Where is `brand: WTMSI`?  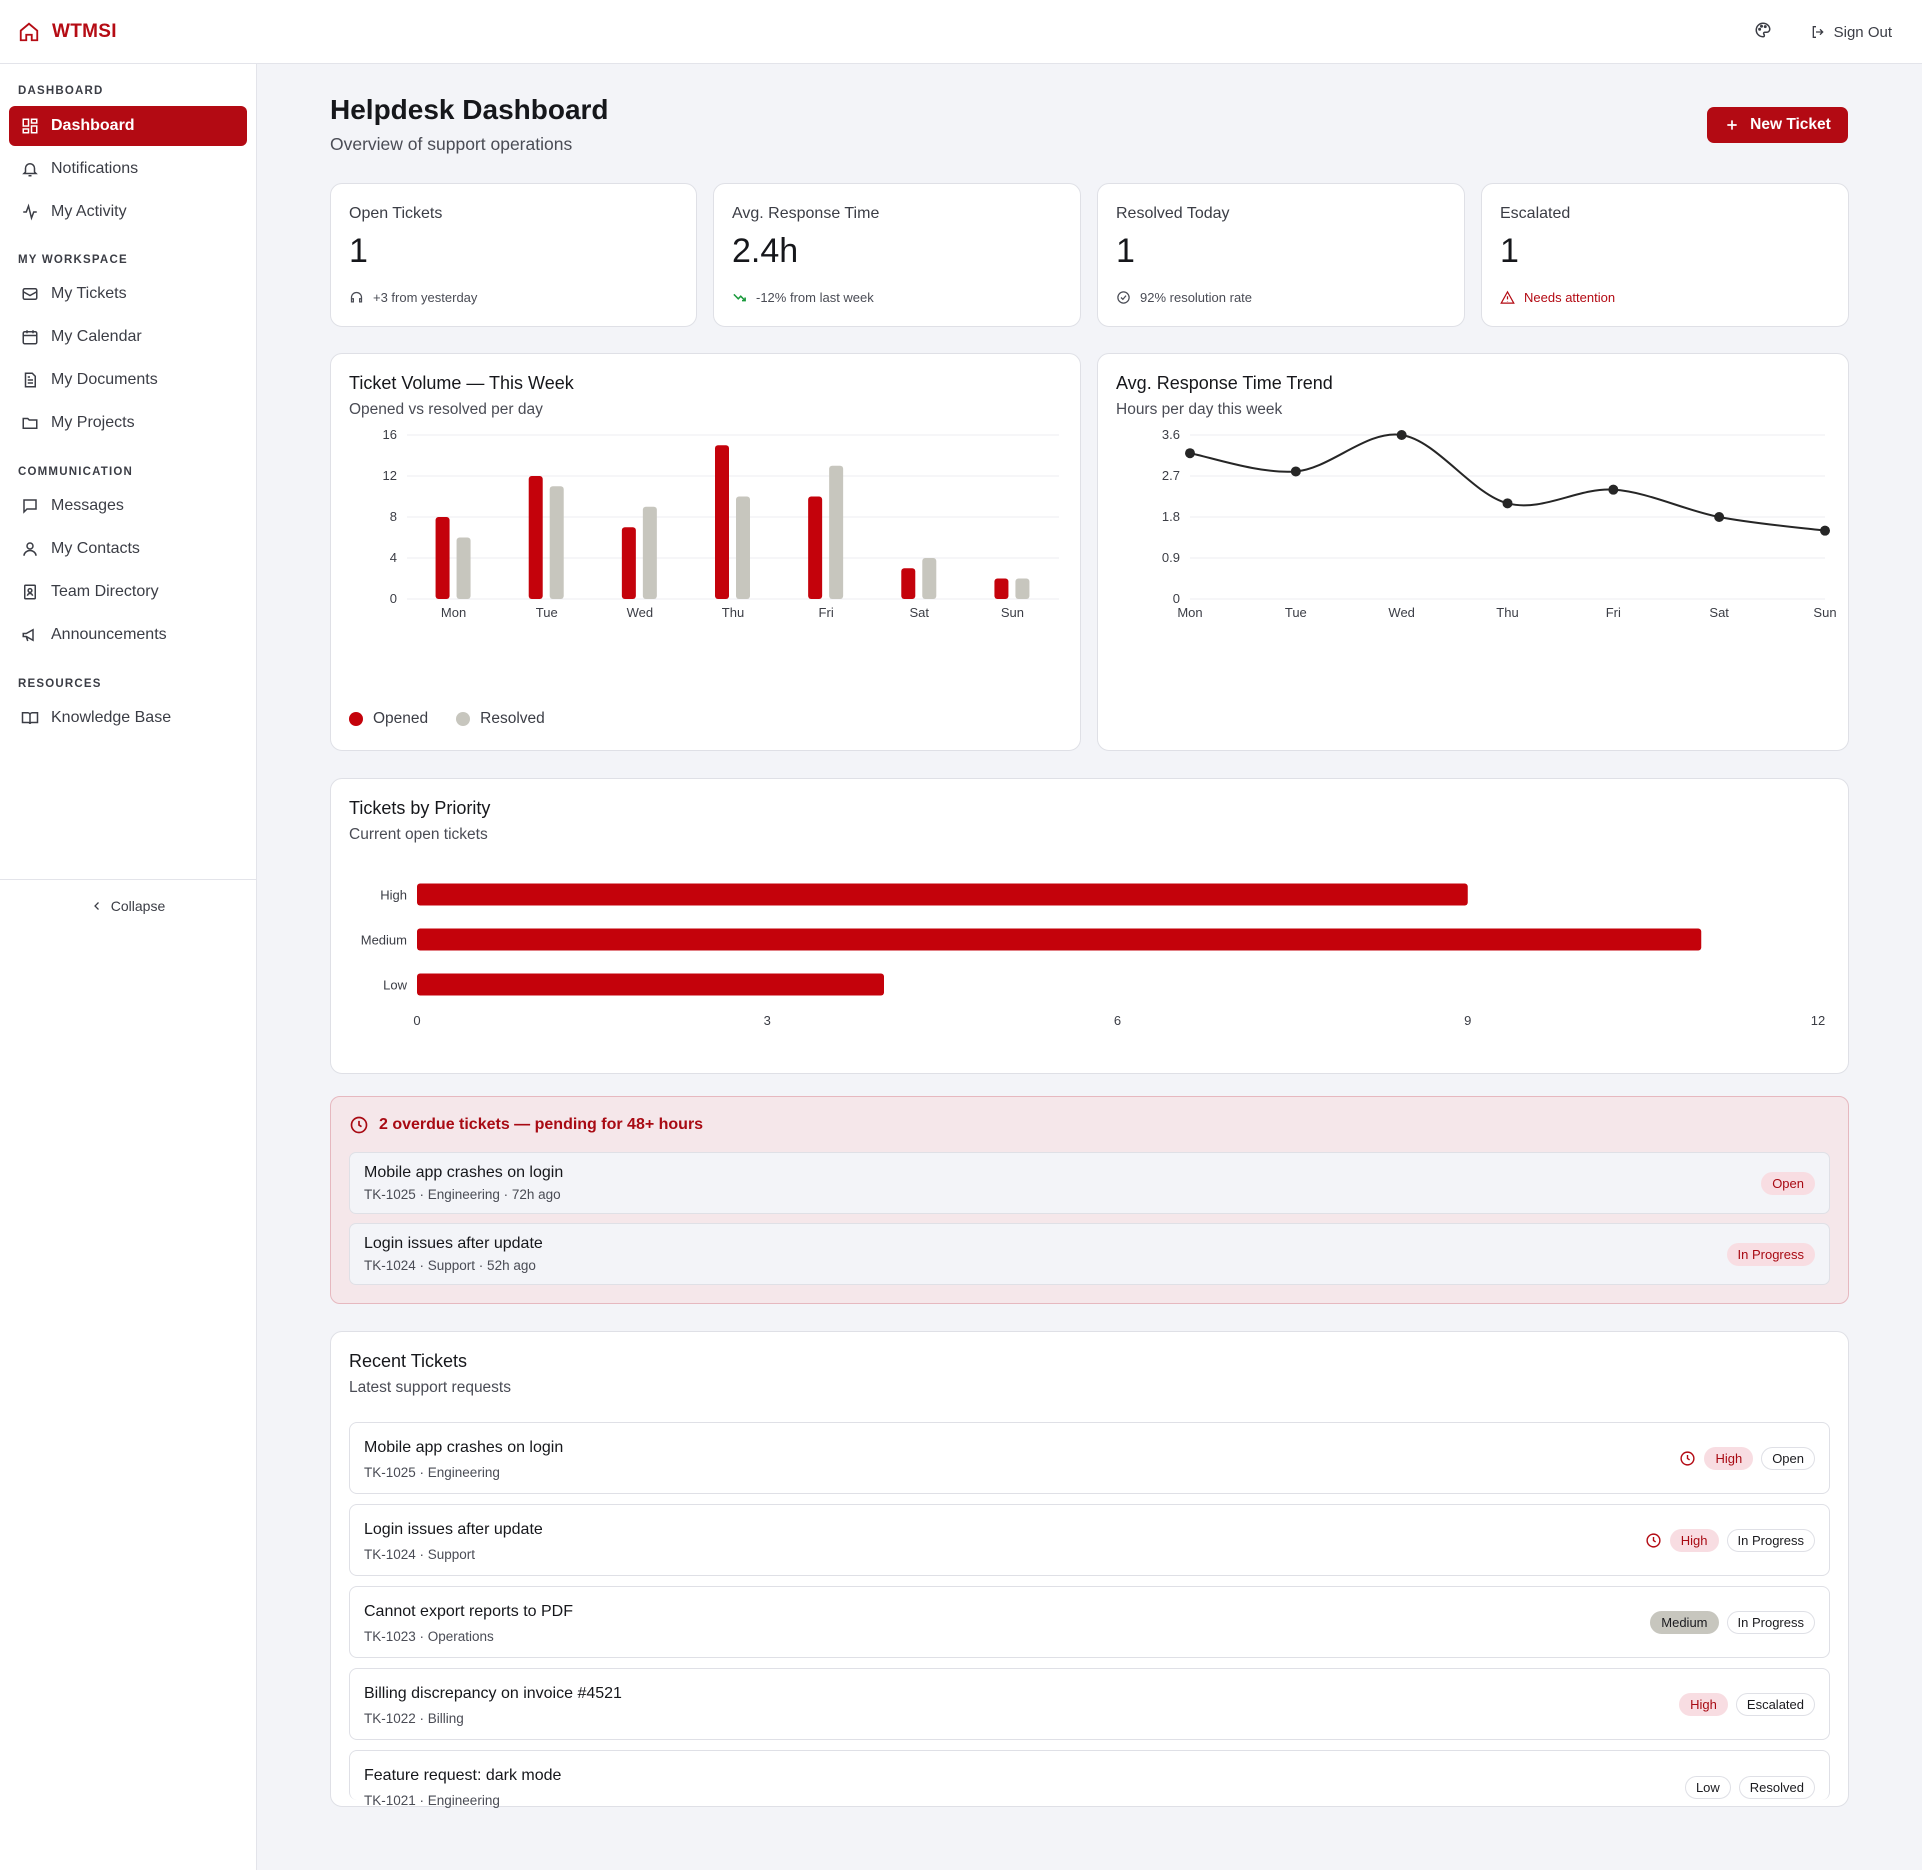 brand: WTMSI is located at coordinates (67, 32).